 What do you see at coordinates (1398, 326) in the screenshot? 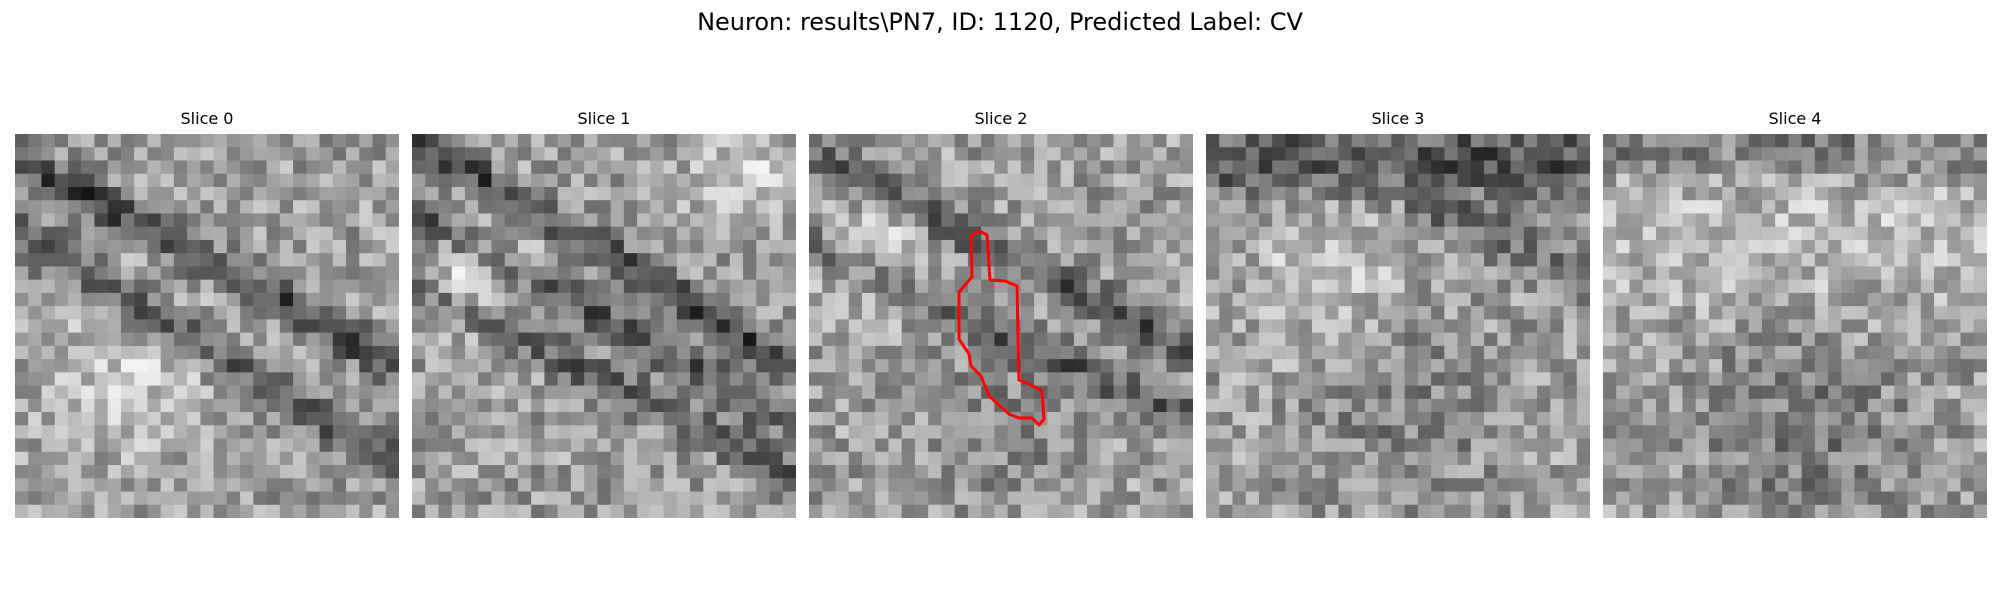
I see `slice-3-image` at bounding box center [1398, 326].